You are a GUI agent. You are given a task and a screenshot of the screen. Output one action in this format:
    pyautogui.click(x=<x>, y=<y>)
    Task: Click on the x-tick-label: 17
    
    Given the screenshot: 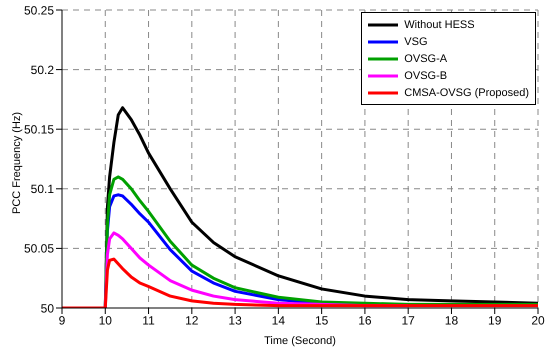 What is the action you would take?
    pyautogui.click(x=409, y=321)
    